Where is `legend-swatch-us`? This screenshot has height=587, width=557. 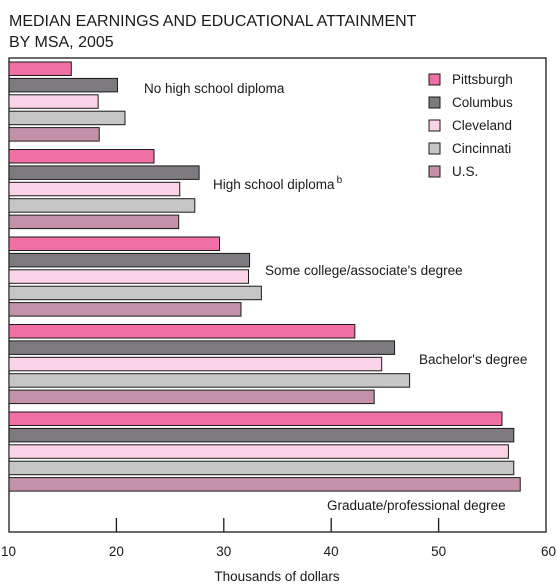
legend-swatch-us is located at coordinates (434, 171).